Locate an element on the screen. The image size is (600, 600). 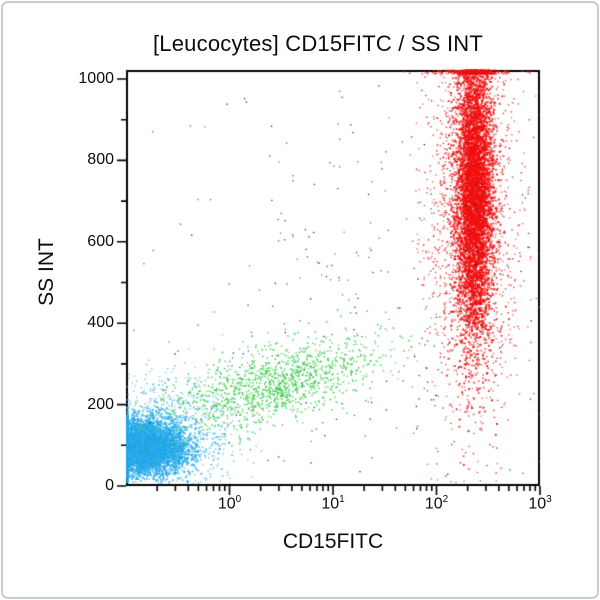
y-tick-label: 200 is located at coordinates (100, 404).